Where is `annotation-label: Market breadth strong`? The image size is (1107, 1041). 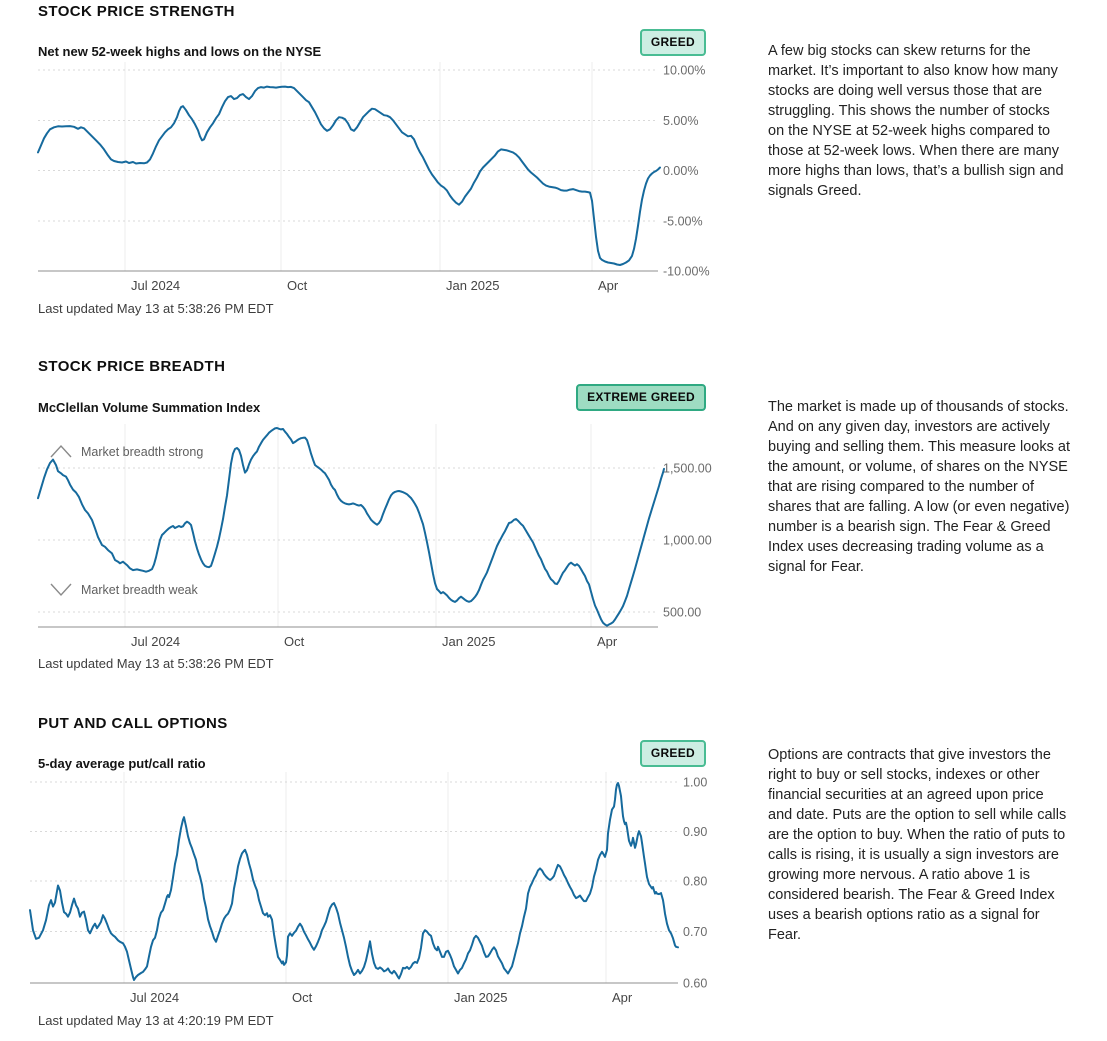 annotation-label: Market breadth strong is located at coordinates (142, 451).